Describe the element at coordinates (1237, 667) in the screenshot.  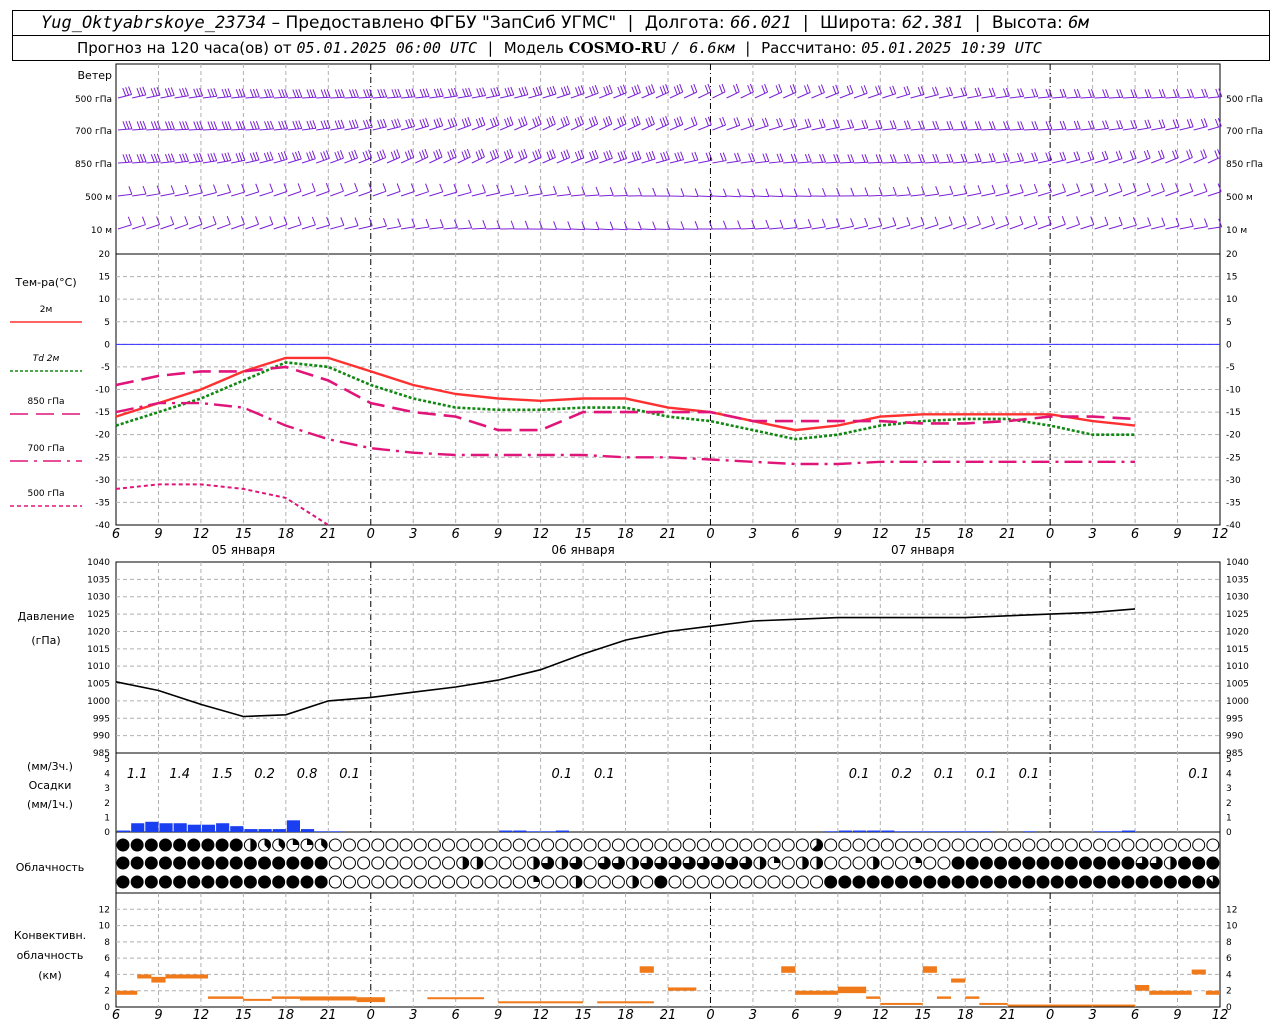
I see `pressure-tick-right: 1010` at that location.